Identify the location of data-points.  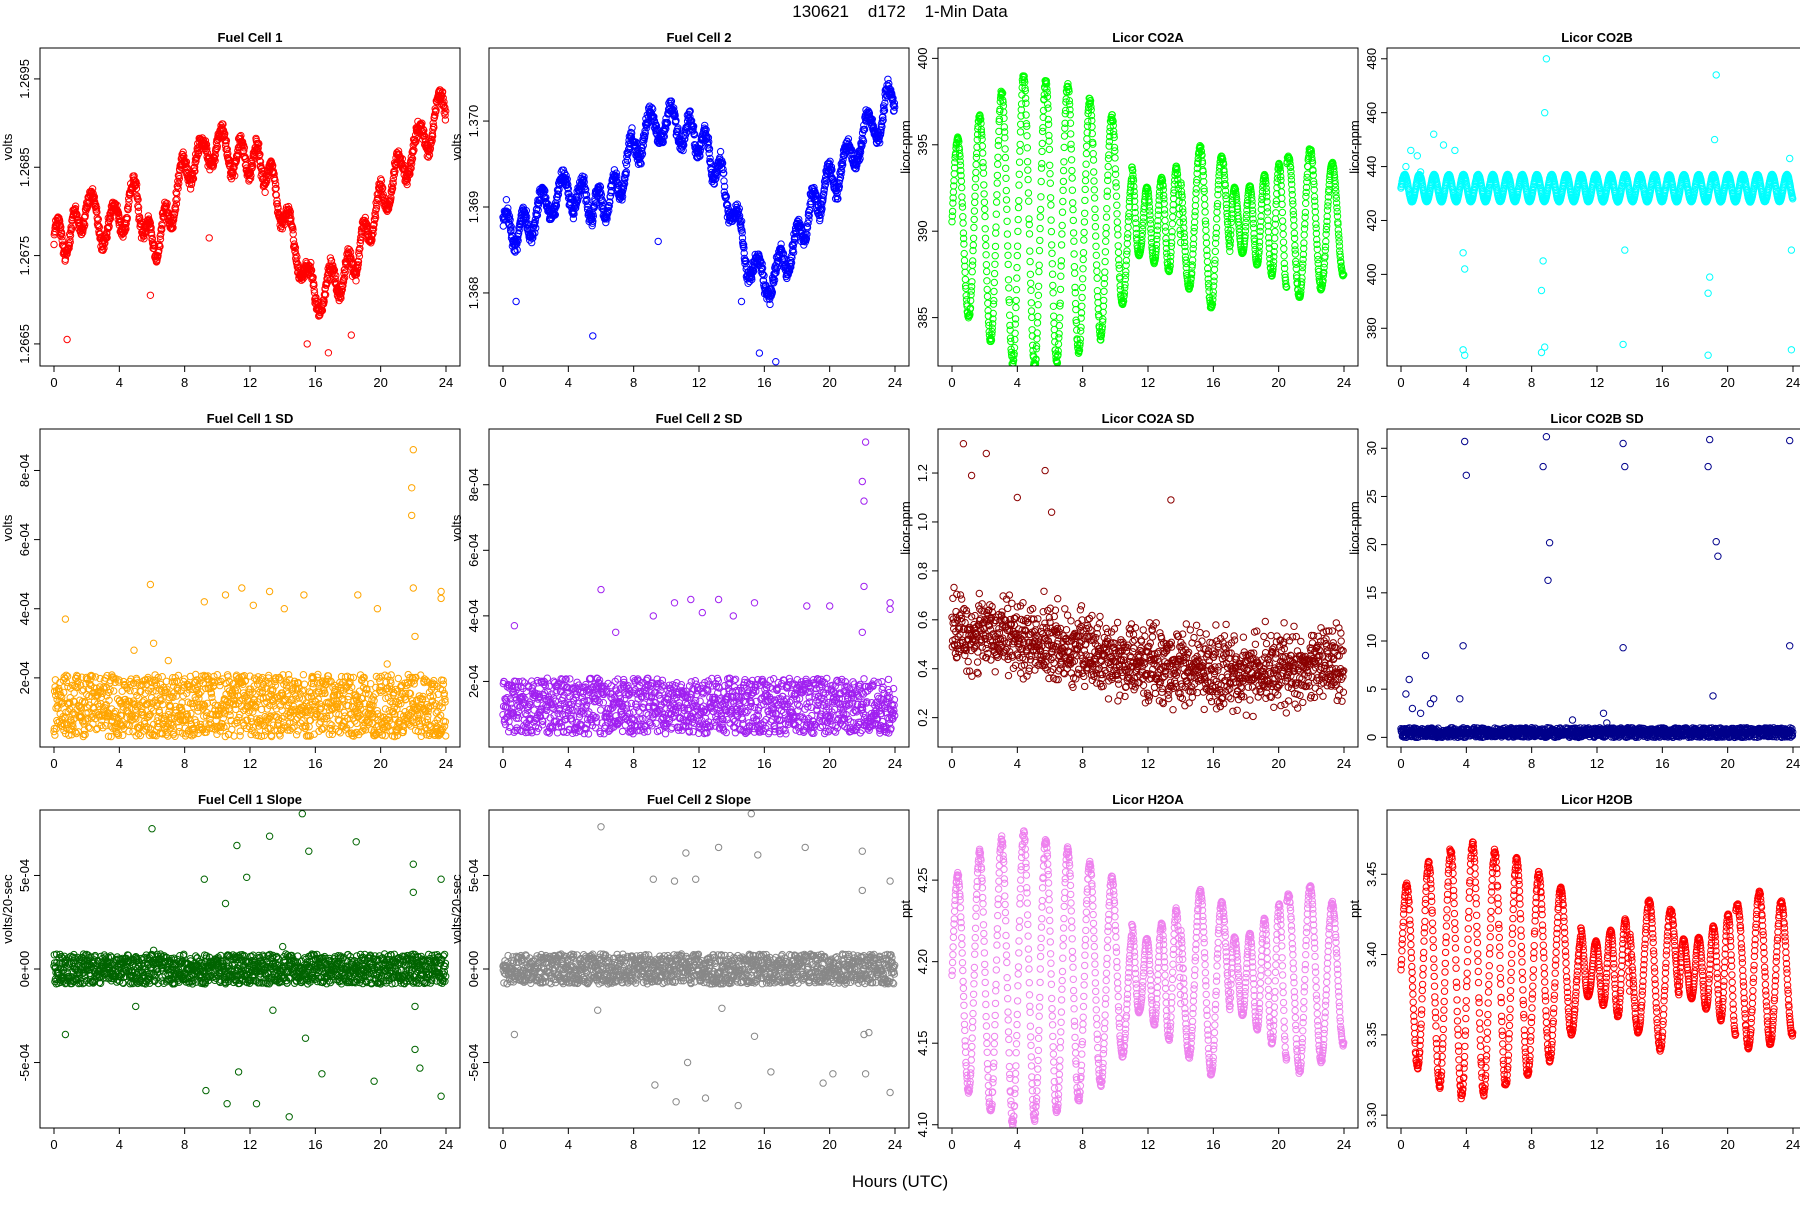
(250, 221).